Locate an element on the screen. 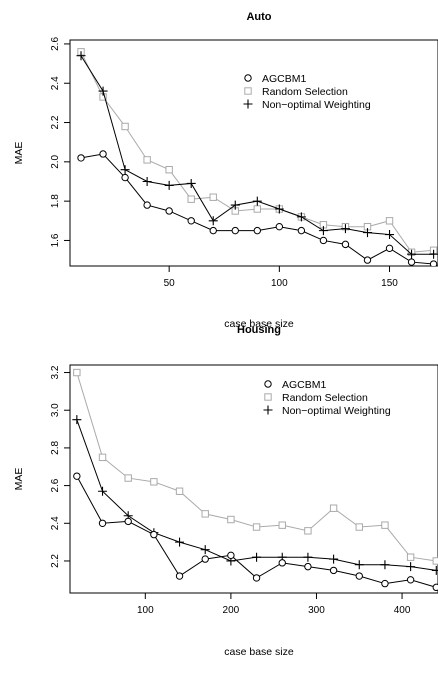 This screenshot has height=675, width=438. series-1-point-1-square-marker is located at coordinates (102, 457).